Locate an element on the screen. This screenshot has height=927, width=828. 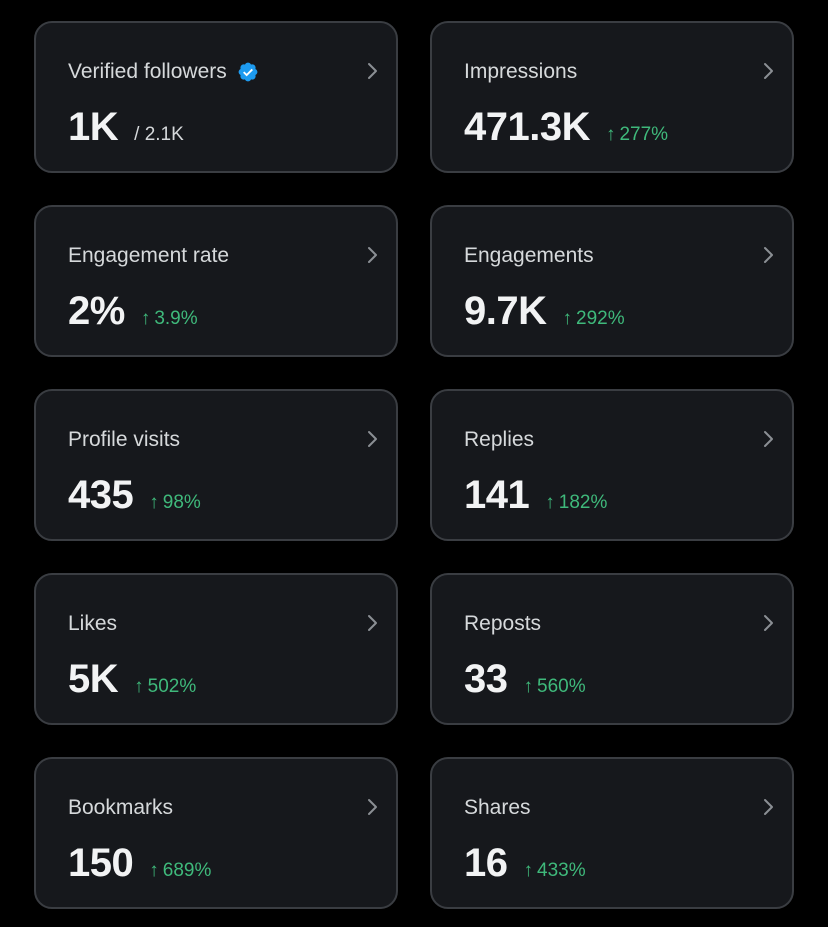
verified-badge-icon is located at coordinates (248, 72).